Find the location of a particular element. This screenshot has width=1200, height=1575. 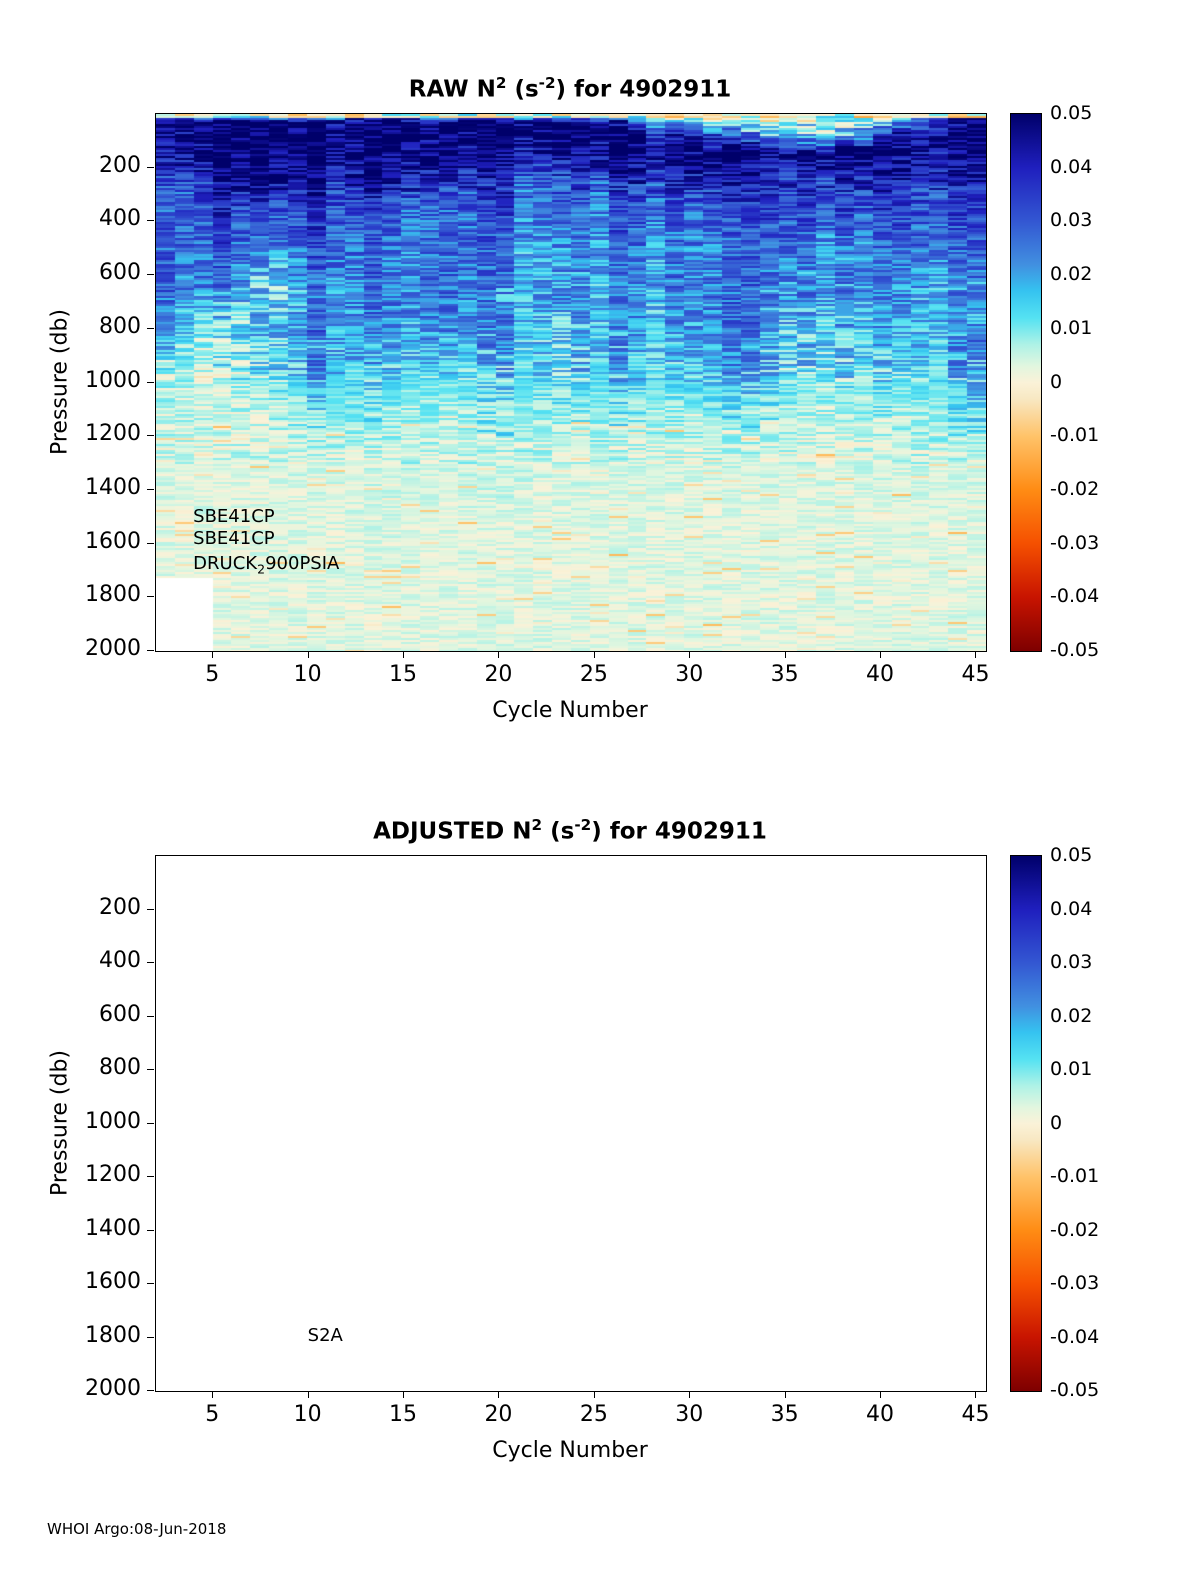

adjusted-title-text: (s is located at coordinates (558, 831).